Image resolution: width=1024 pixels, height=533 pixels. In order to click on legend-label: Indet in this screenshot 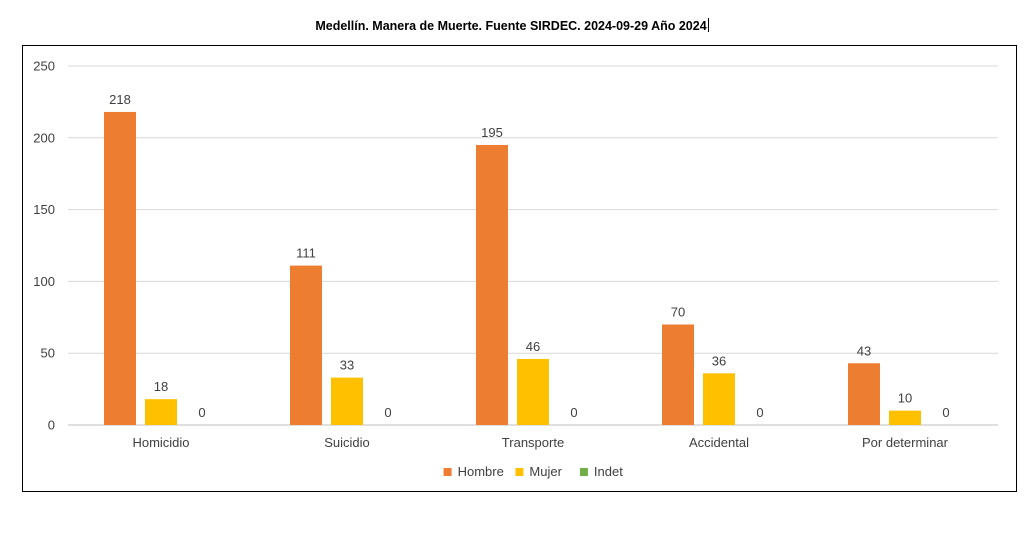, I will do `click(608, 471)`.